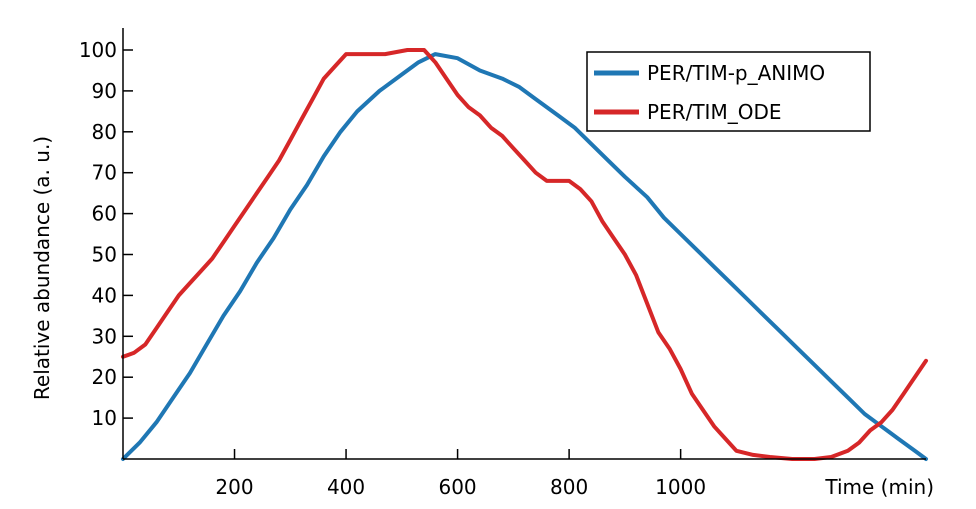  I want to click on x-tick-label: 1000, so click(680, 487).